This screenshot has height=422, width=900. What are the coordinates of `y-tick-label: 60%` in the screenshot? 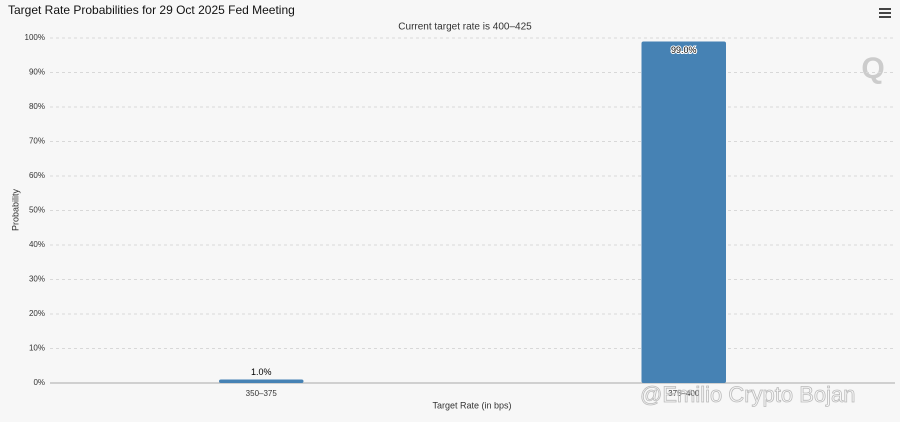 It's located at (37, 175).